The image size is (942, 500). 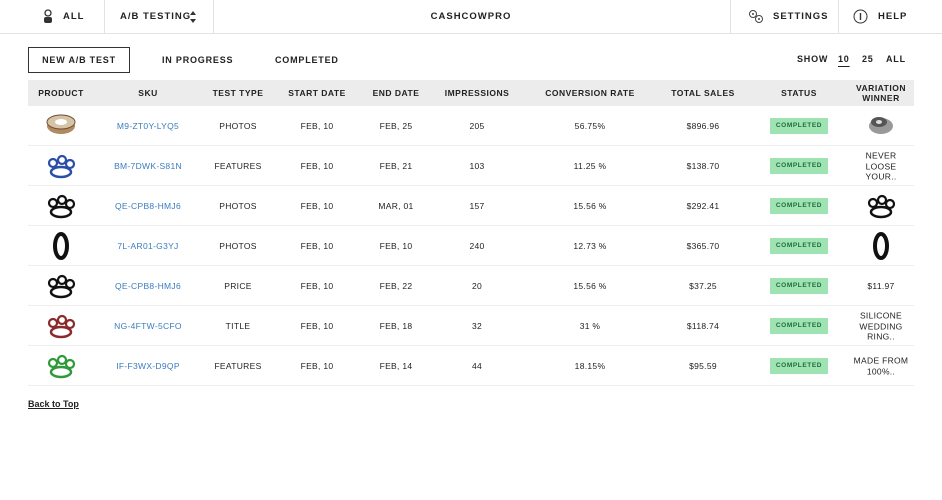 I want to click on column-header: START DATE, so click(x=317, y=93).